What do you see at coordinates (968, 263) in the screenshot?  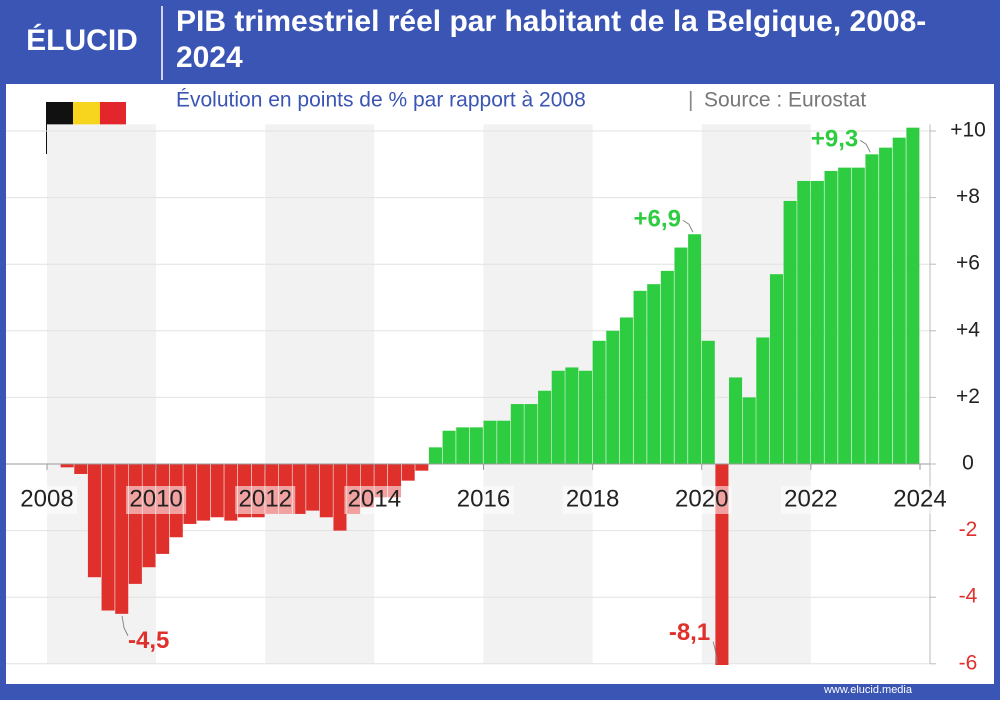 I see `y-tick-label: +6` at bounding box center [968, 263].